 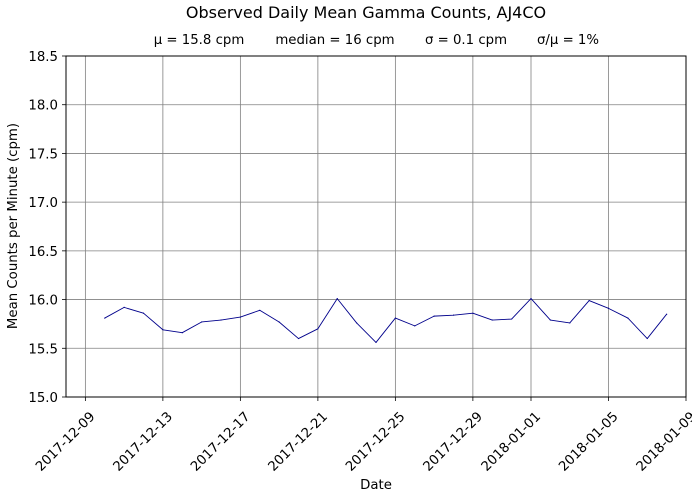 I want to click on x-tick-label: 2018-01-01, so click(x=511, y=441).